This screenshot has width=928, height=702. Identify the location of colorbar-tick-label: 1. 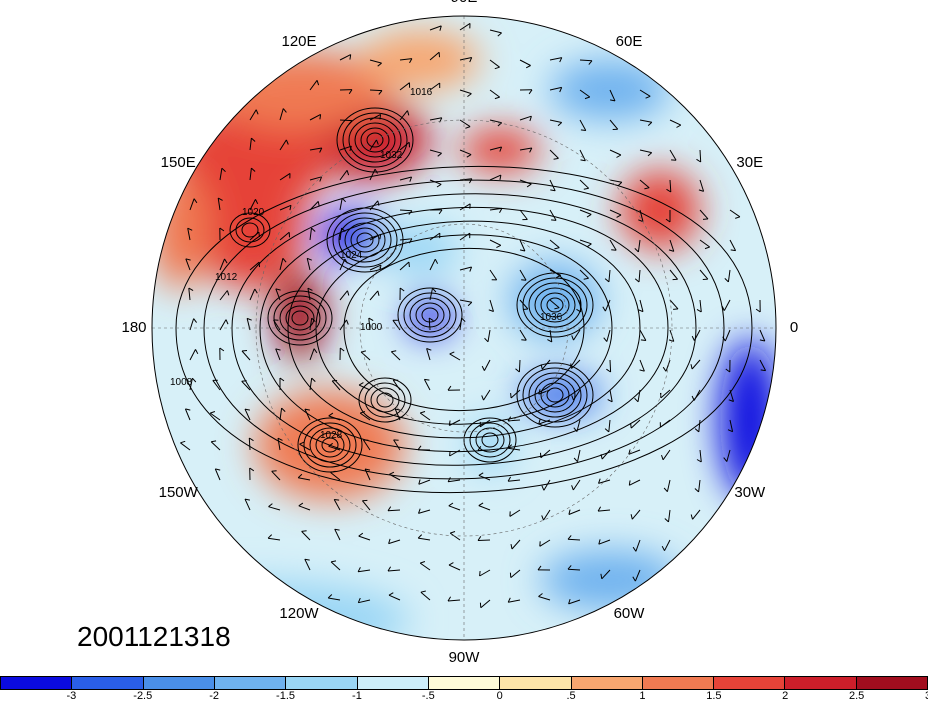
(642, 696).